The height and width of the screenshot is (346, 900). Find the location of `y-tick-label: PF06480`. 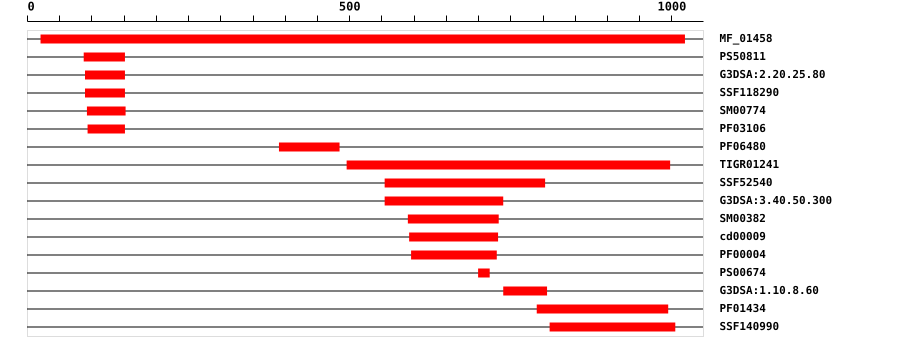

y-tick-label: PF06480 is located at coordinates (743, 146).